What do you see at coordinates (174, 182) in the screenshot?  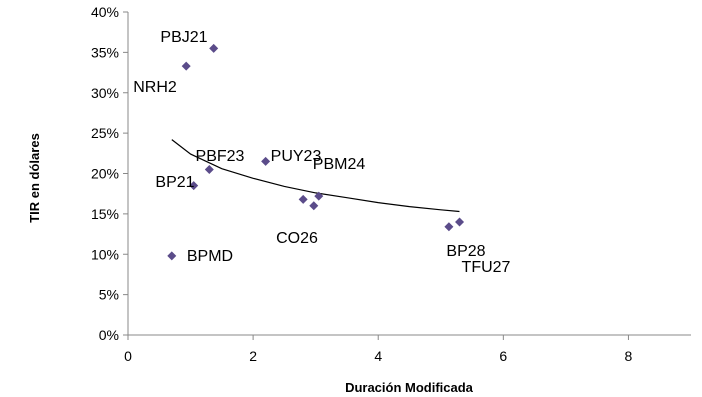 I see `point-label: BP21` at bounding box center [174, 182].